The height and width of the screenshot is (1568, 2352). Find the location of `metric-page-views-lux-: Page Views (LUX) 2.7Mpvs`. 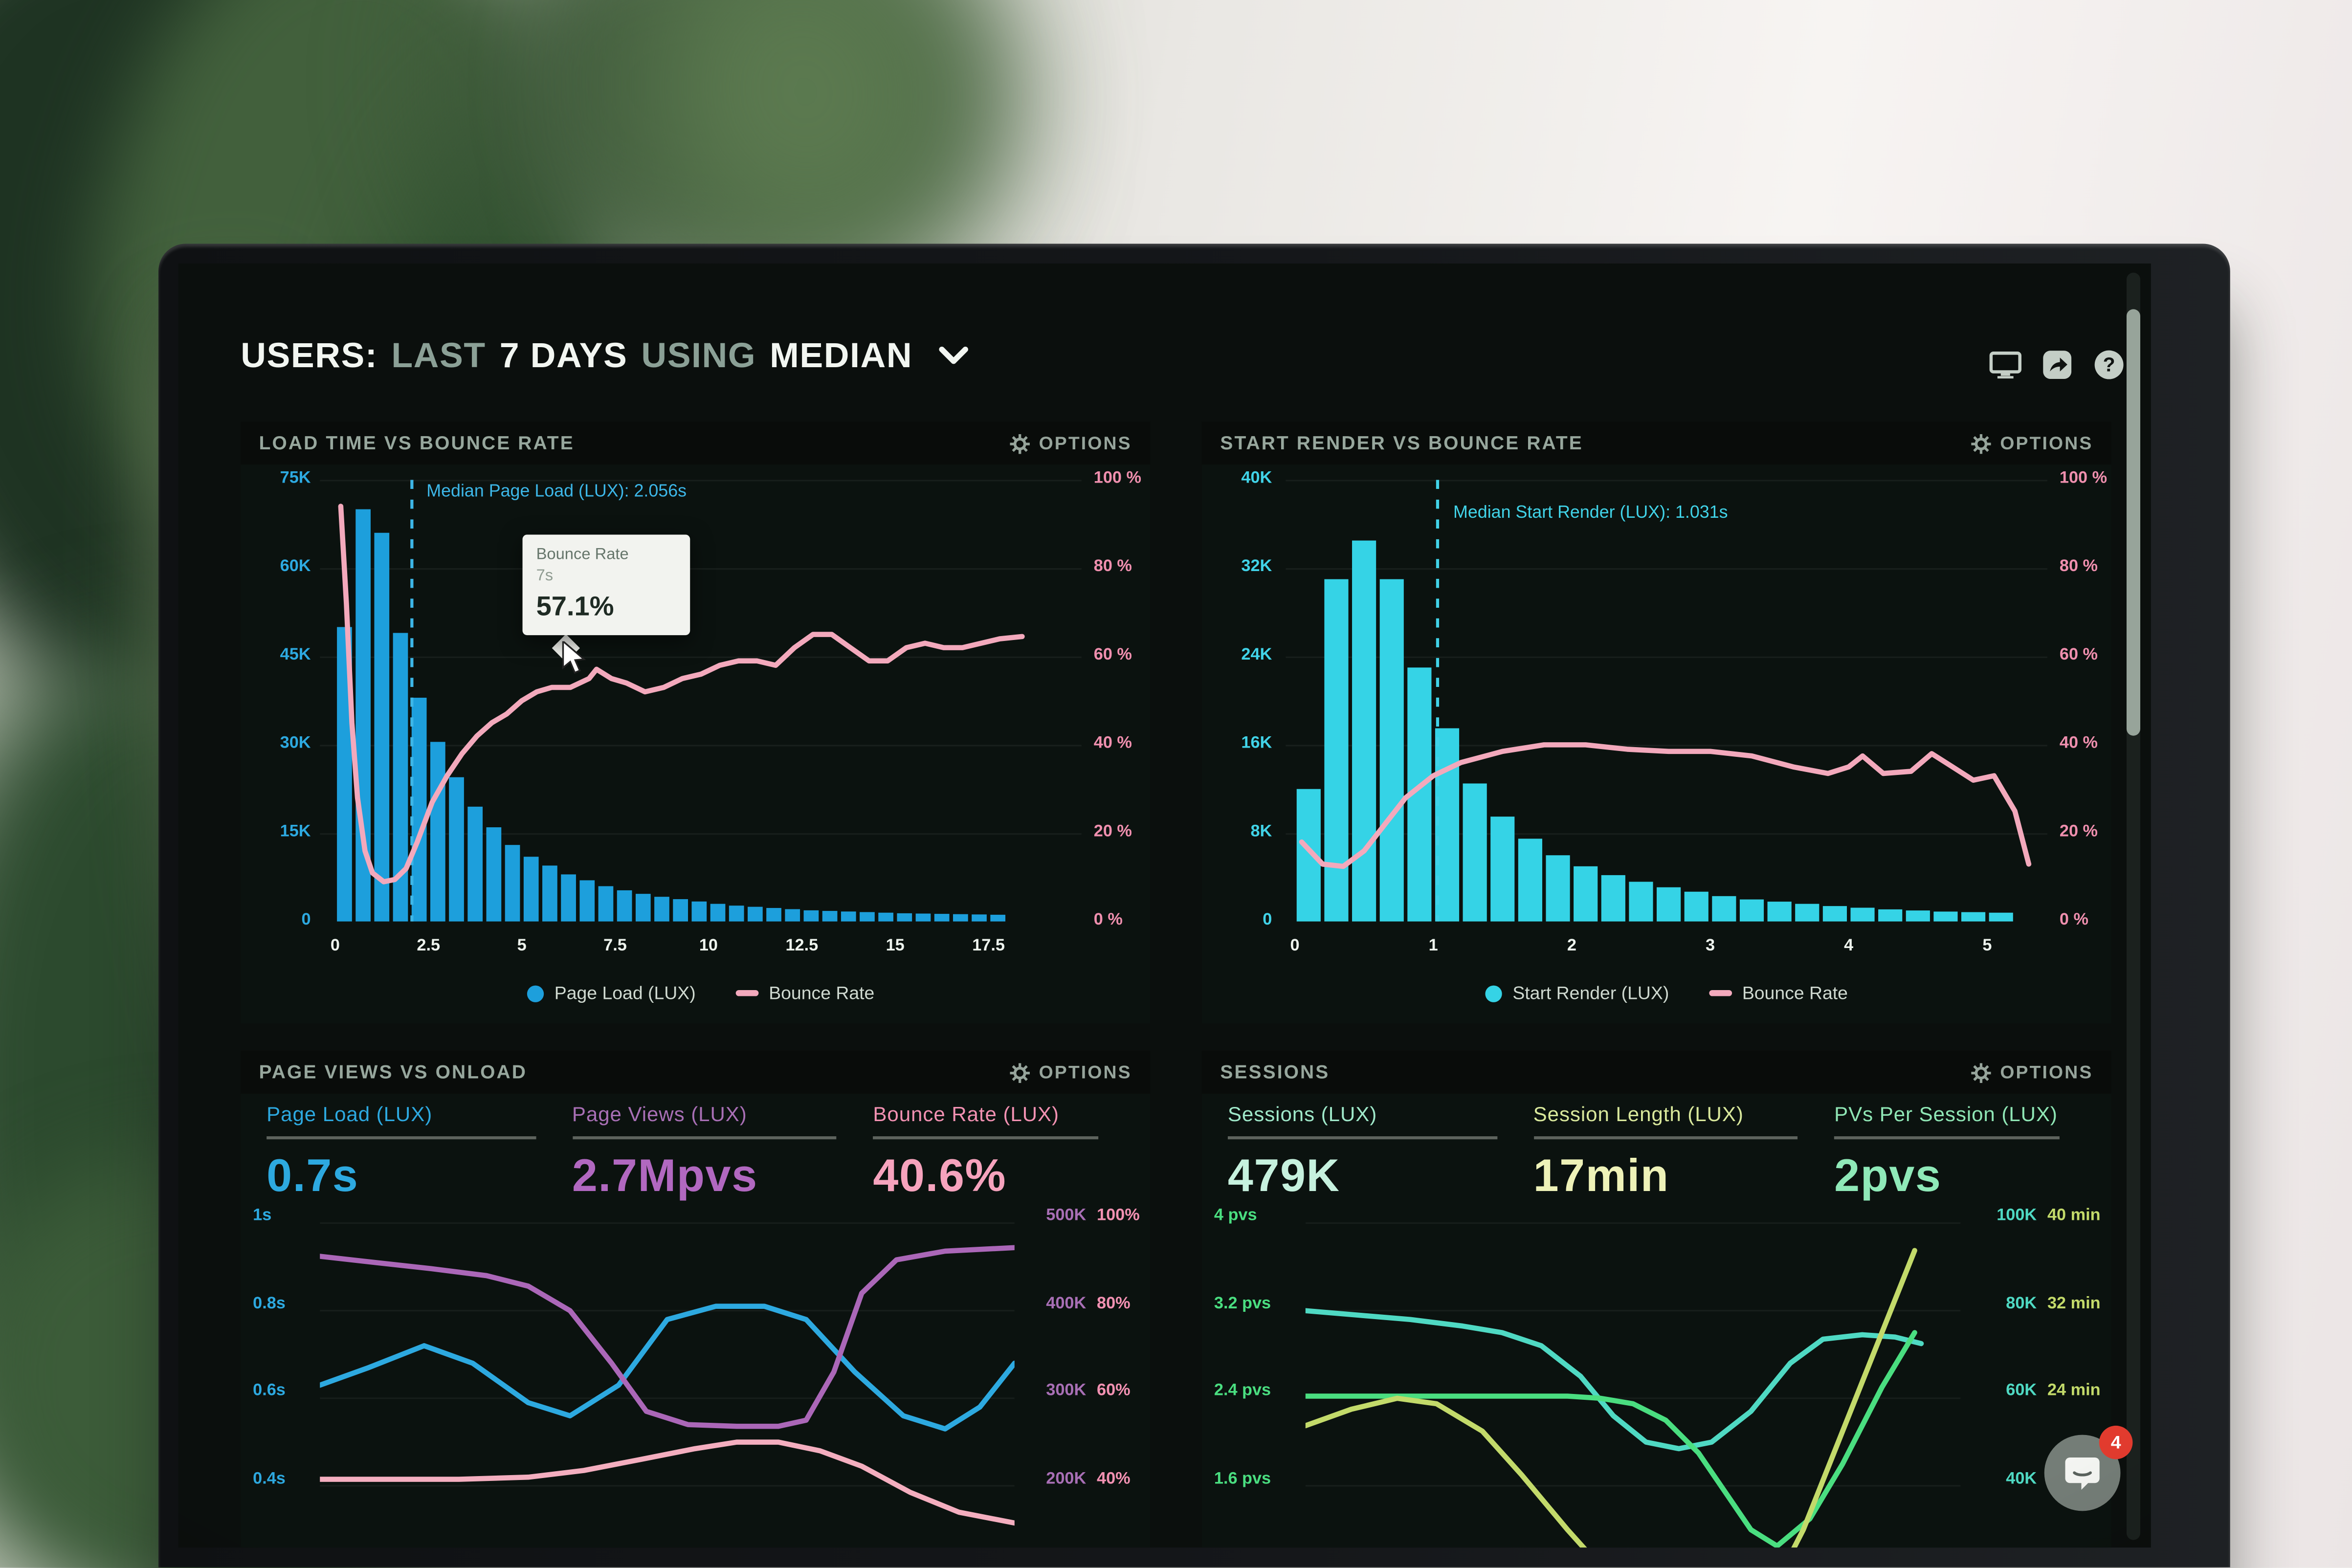

metric-page-views-lux-: Page Views (LUX) 2.7Mpvs is located at coordinates (722, 1153).